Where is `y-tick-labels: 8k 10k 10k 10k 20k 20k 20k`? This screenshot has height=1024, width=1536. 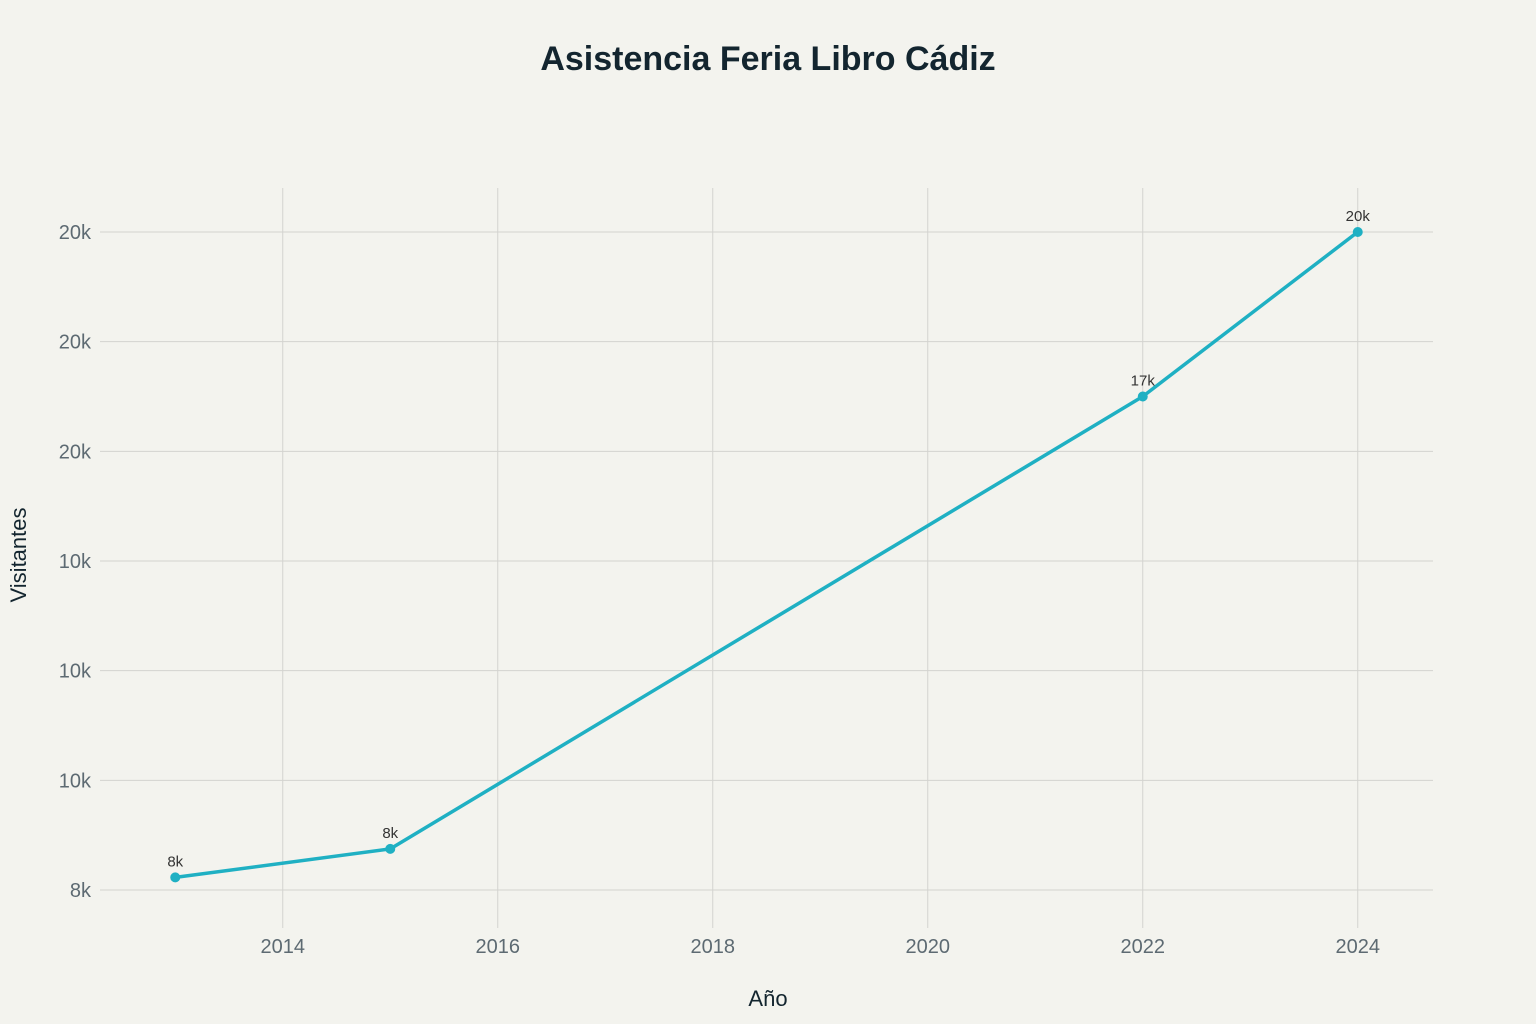
y-tick-labels: 8k 10k 10k 10k 20k 20k 20k is located at coordinates (75, 562).